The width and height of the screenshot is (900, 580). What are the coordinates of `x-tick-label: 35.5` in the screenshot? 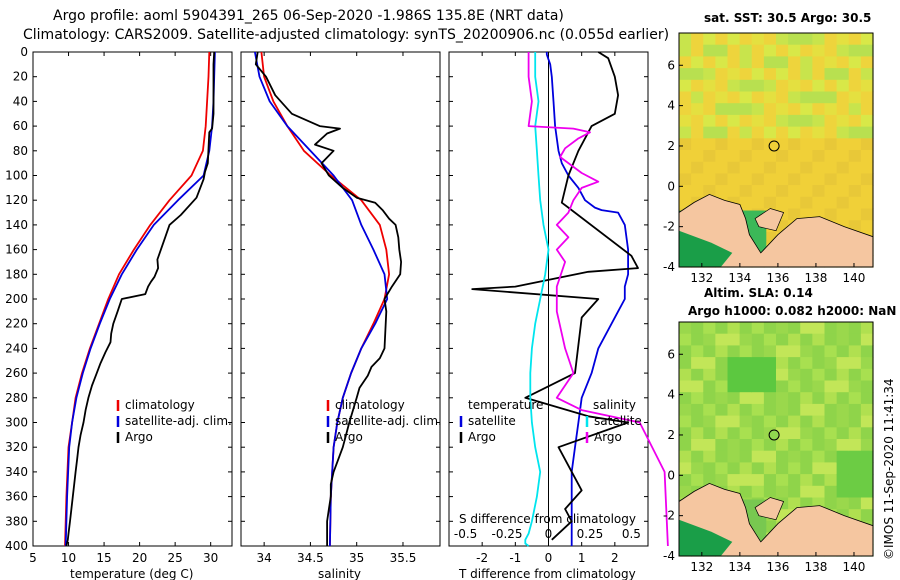 It's located at (403, 558).